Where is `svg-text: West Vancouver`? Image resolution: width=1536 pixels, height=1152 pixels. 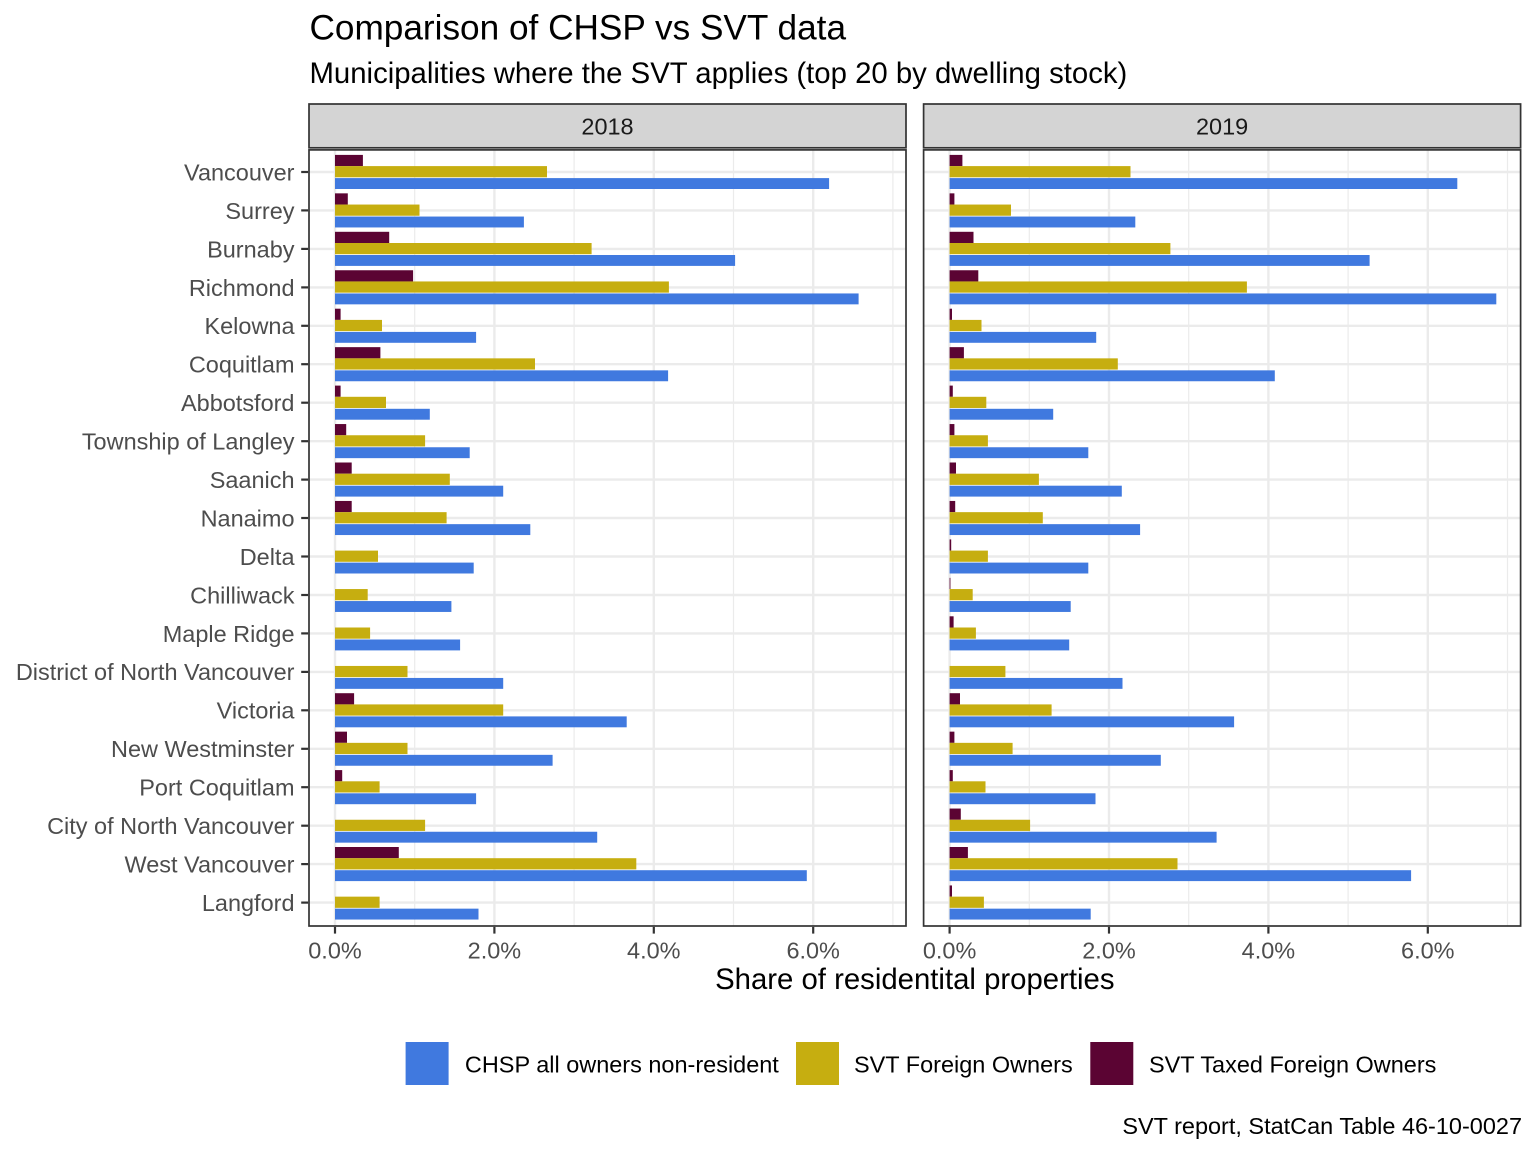 svg-text: West Vancouver is located at coordinates (209, 865).